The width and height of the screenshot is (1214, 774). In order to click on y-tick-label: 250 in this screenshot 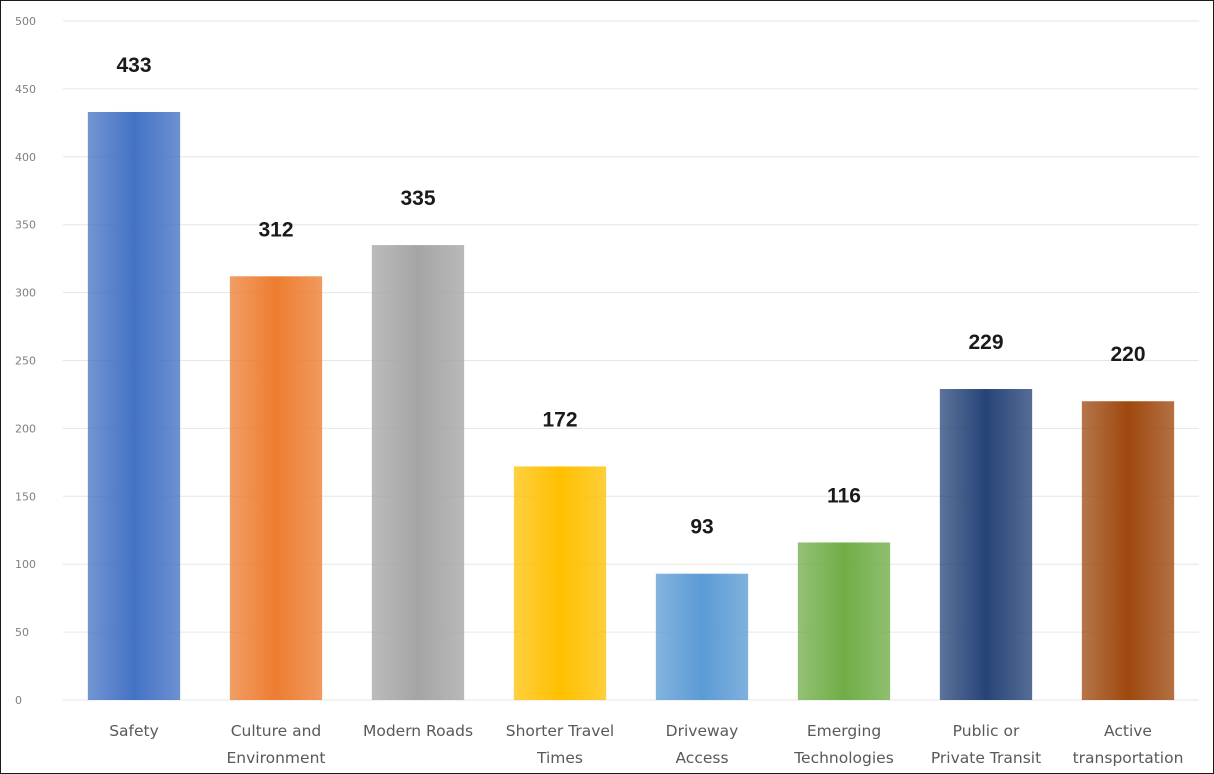, I will do `click(25, 361)`.